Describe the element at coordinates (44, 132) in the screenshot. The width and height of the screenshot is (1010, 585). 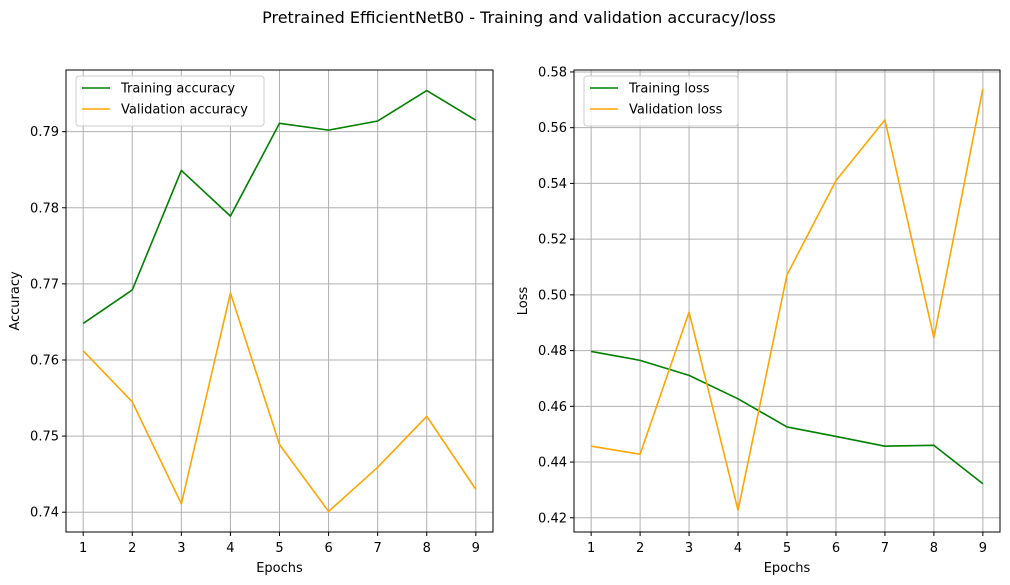
I see `y-tick-label: 0.79` at that location.